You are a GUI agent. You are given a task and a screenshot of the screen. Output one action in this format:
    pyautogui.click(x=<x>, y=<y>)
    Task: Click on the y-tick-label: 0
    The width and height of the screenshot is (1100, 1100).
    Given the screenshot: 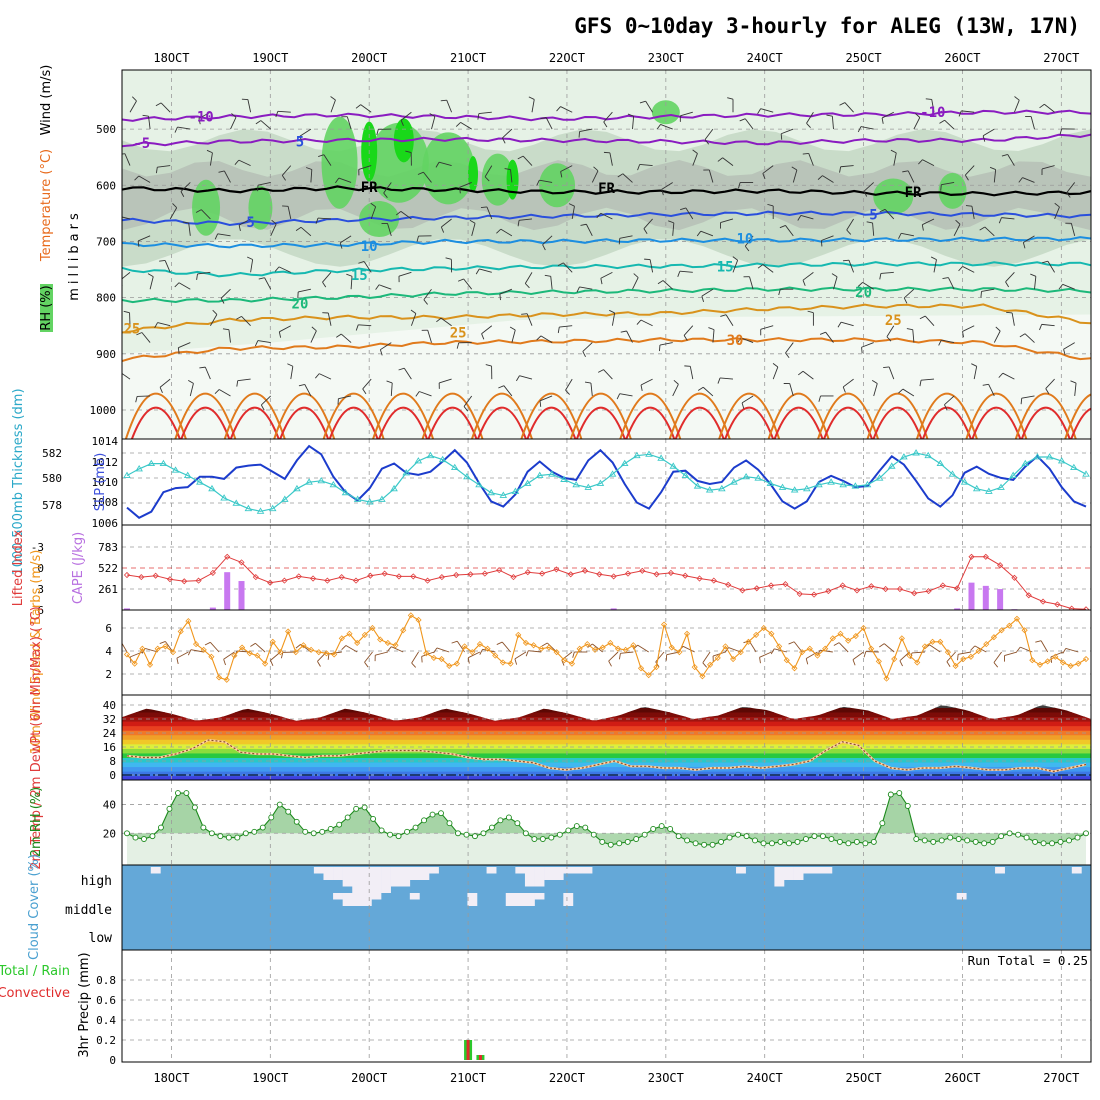 What is the action you would take?
    pyautogui.click(x=40, y=568)
    